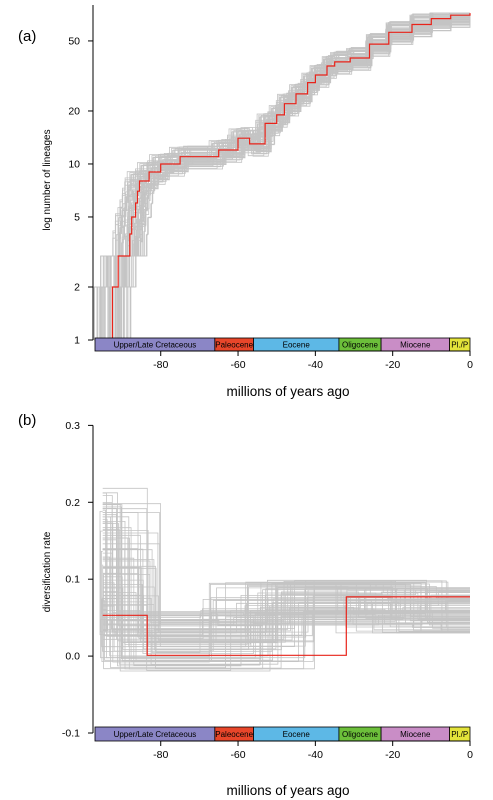  Describe the element at coordinates (287, 391) in the screenshot. I see `panel-a-x-axis-label: millions of years ago` at that location.